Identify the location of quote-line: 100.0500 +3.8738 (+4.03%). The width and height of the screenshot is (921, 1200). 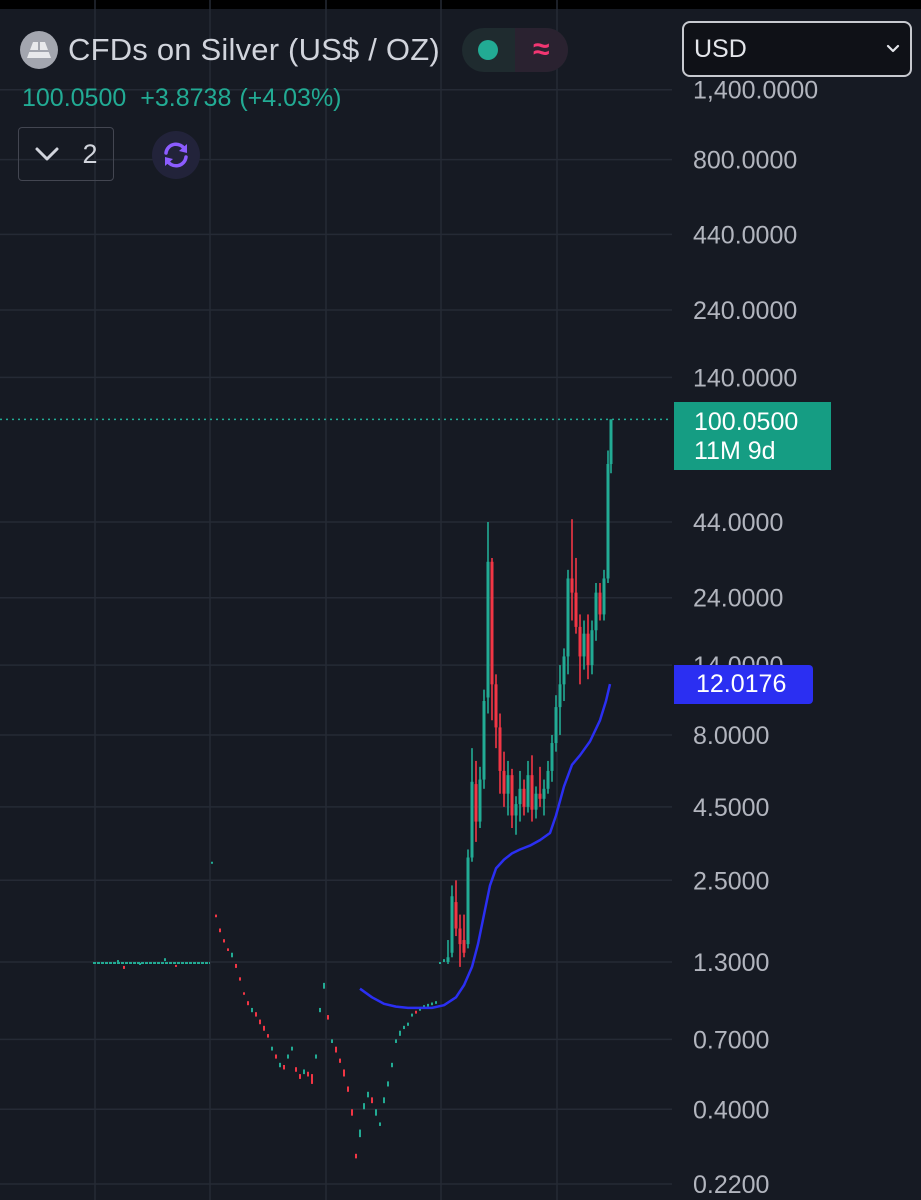
(182, 98).